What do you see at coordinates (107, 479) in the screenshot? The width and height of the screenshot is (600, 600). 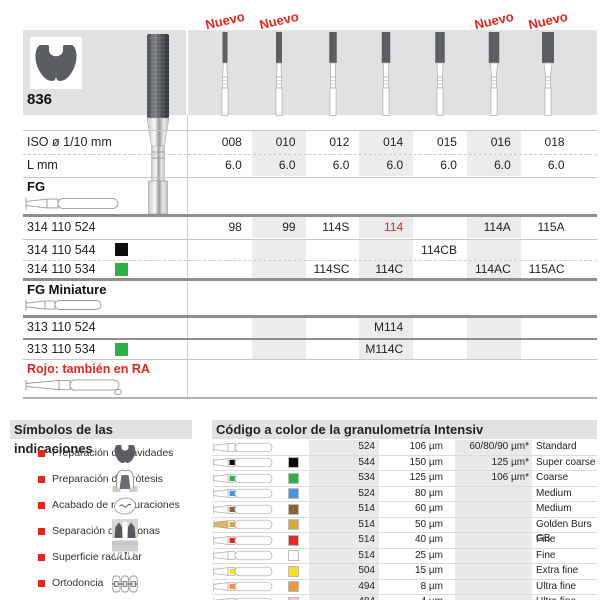 I see `indication-label: Preparación de prótesis` at bounding box center [107, 479].